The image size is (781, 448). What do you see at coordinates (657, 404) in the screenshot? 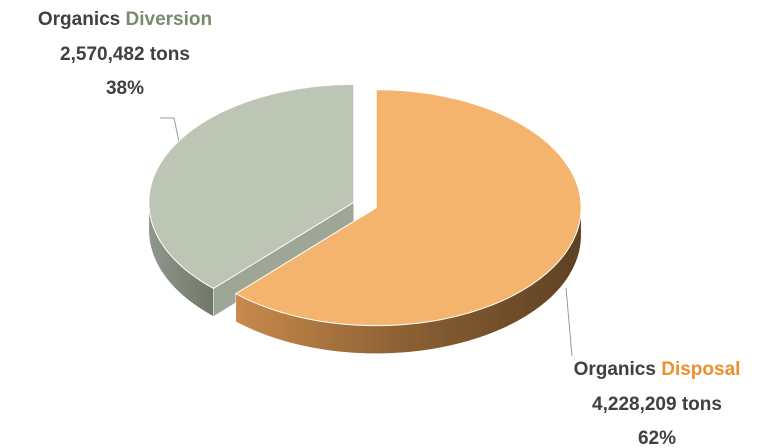
I see `amount-label: 4,228,209 tons` at bounding box center [657, 404].